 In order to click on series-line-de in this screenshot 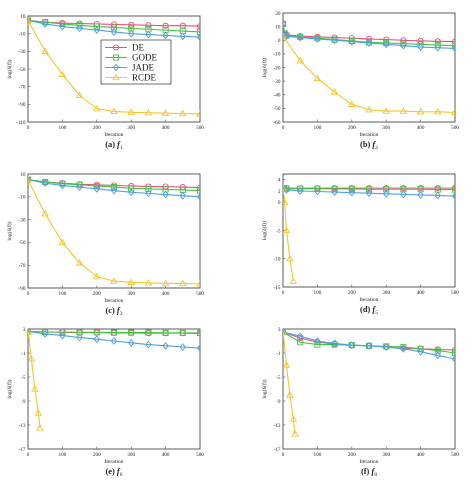, I will do `click(114, 184)`.